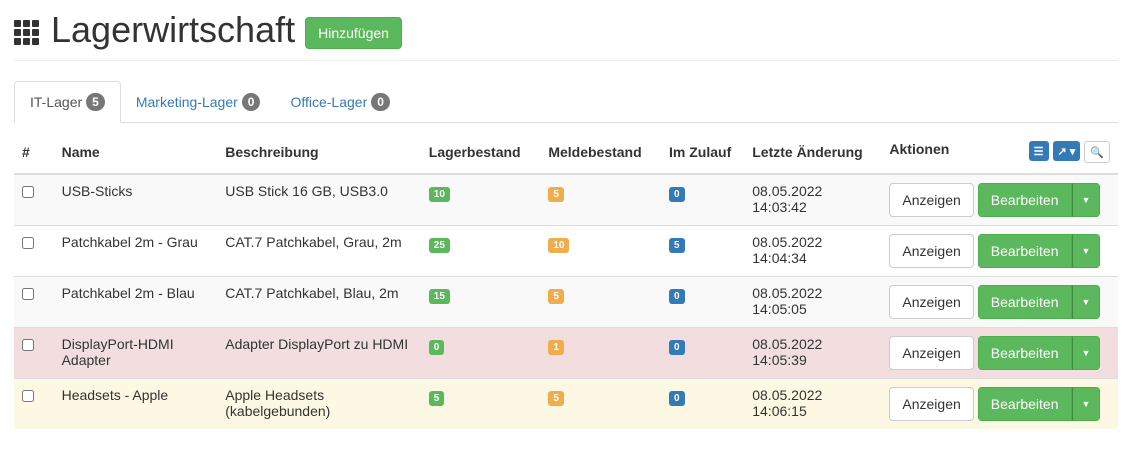 The image size is (1137, 452). Describe the element at coordinates (999, 153) in the screenshot. I see `column-header: Aktionen ☰ ↗ ▾ 🔍` at that location.